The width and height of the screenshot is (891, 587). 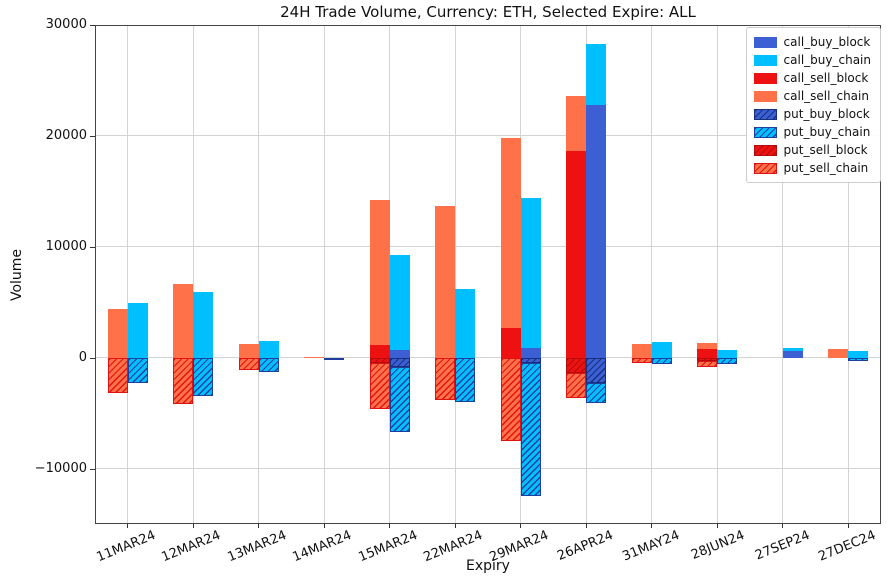 What do you see at coordinates (66, 135) in the screenshot?
I see `y-tick-label: 20000` at bounding box center [66, 135].